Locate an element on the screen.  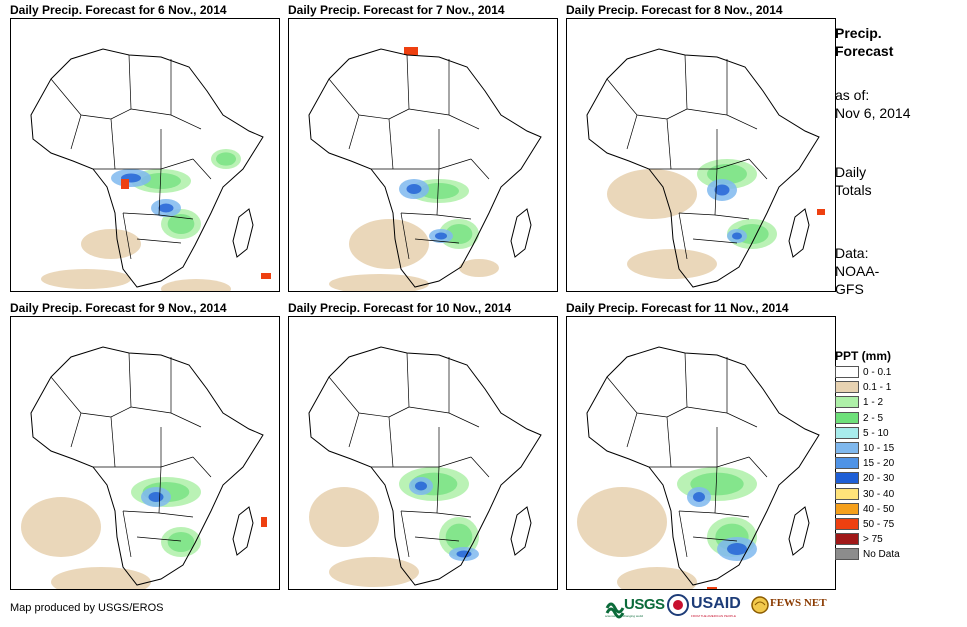
side-title: Precip. Forecast is located at coordinates (864, 42).